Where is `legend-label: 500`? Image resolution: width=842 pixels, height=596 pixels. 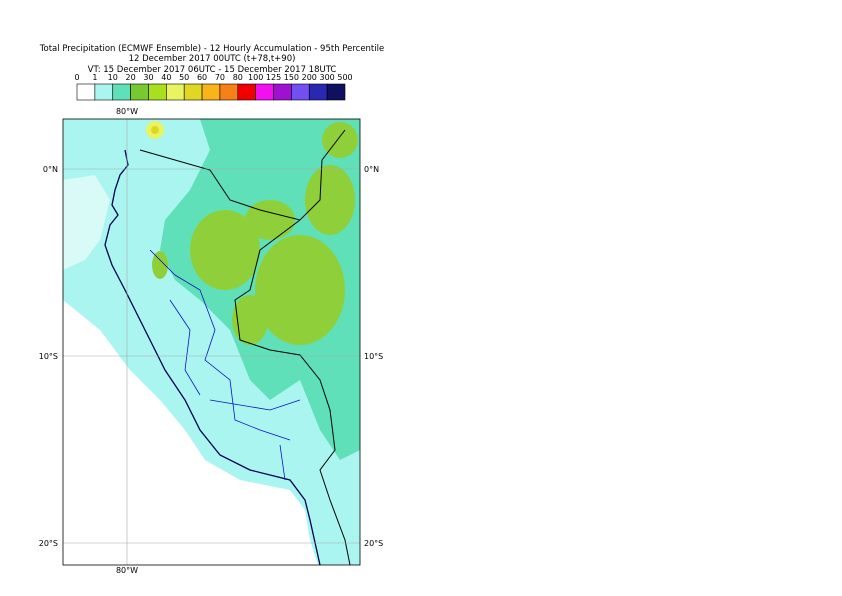 legend-label: 500 is located at coordinates (344, 77).